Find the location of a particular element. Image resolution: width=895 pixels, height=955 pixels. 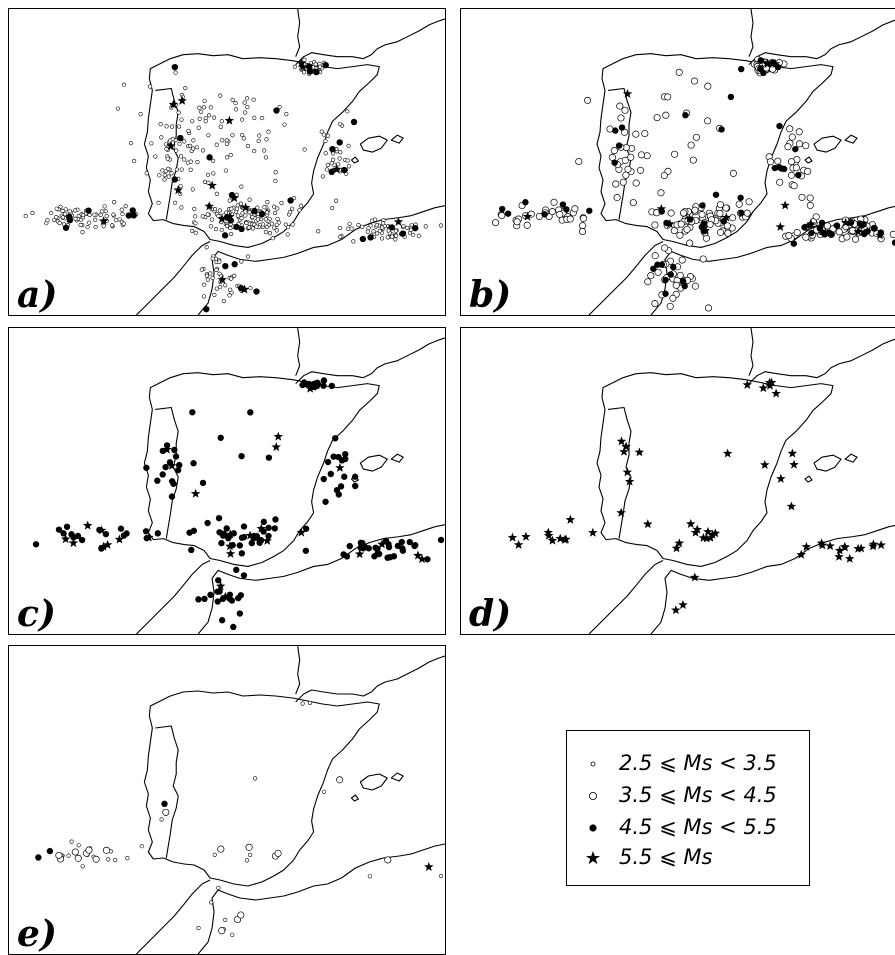

legend-label: 3.5 ⩽ Ms < 4.5 is located at coordinates (698, 795).